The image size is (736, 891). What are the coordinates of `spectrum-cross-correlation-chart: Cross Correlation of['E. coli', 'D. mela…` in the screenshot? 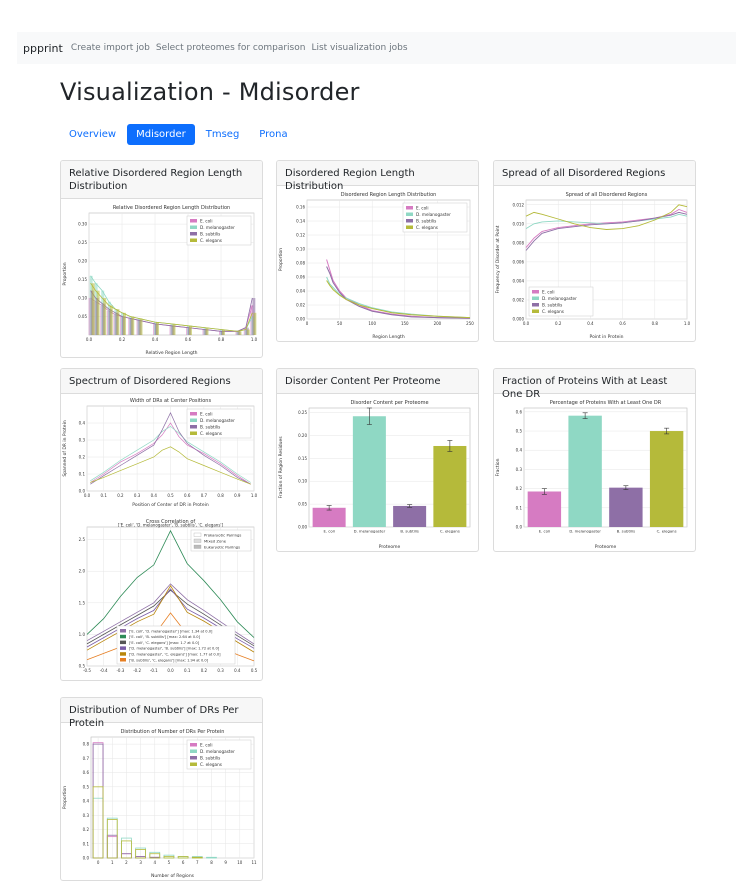 It's located at (168, 596).